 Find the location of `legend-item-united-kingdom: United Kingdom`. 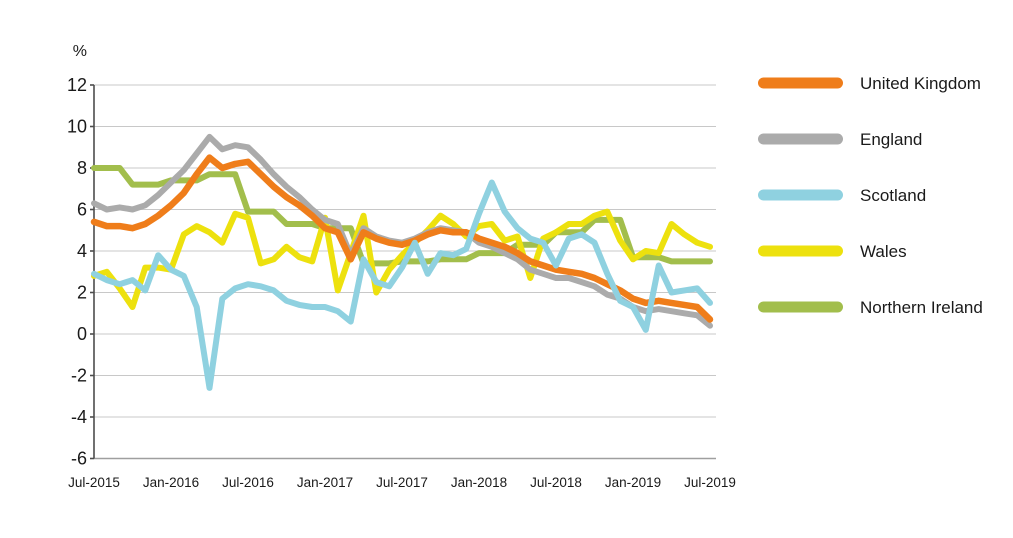

legend-item-united-kingdom: United Kingdom is located at coordinates (869, 83).